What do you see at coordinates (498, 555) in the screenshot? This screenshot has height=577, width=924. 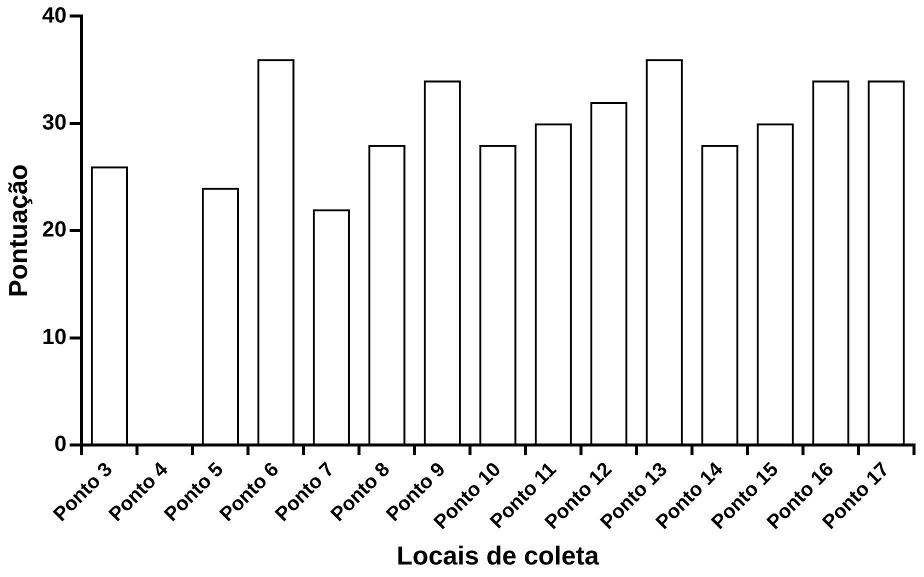 I see `x-axis-title: Locais de coleta` at bounding box center [498, 555].